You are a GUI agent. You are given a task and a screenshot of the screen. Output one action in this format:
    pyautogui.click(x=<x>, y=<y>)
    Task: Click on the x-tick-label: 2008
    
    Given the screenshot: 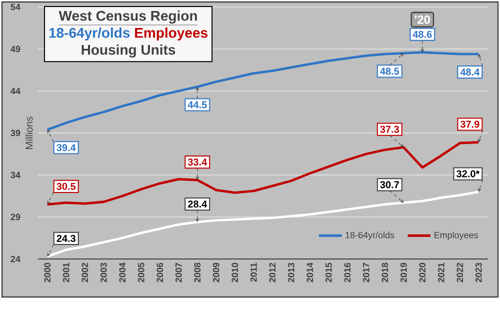 What is the action you would take?
    pyautogui.click(x=197, y=272)
    